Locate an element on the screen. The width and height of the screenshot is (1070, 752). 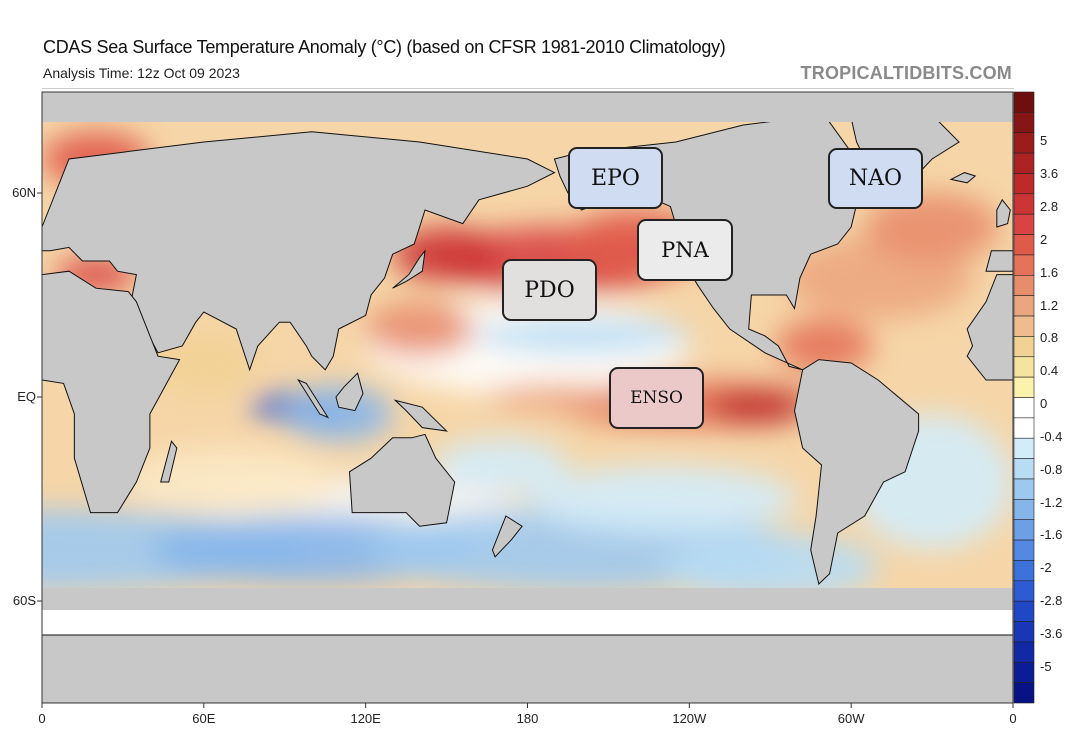
sumatra-landmass is located at coordinates (313, 398).